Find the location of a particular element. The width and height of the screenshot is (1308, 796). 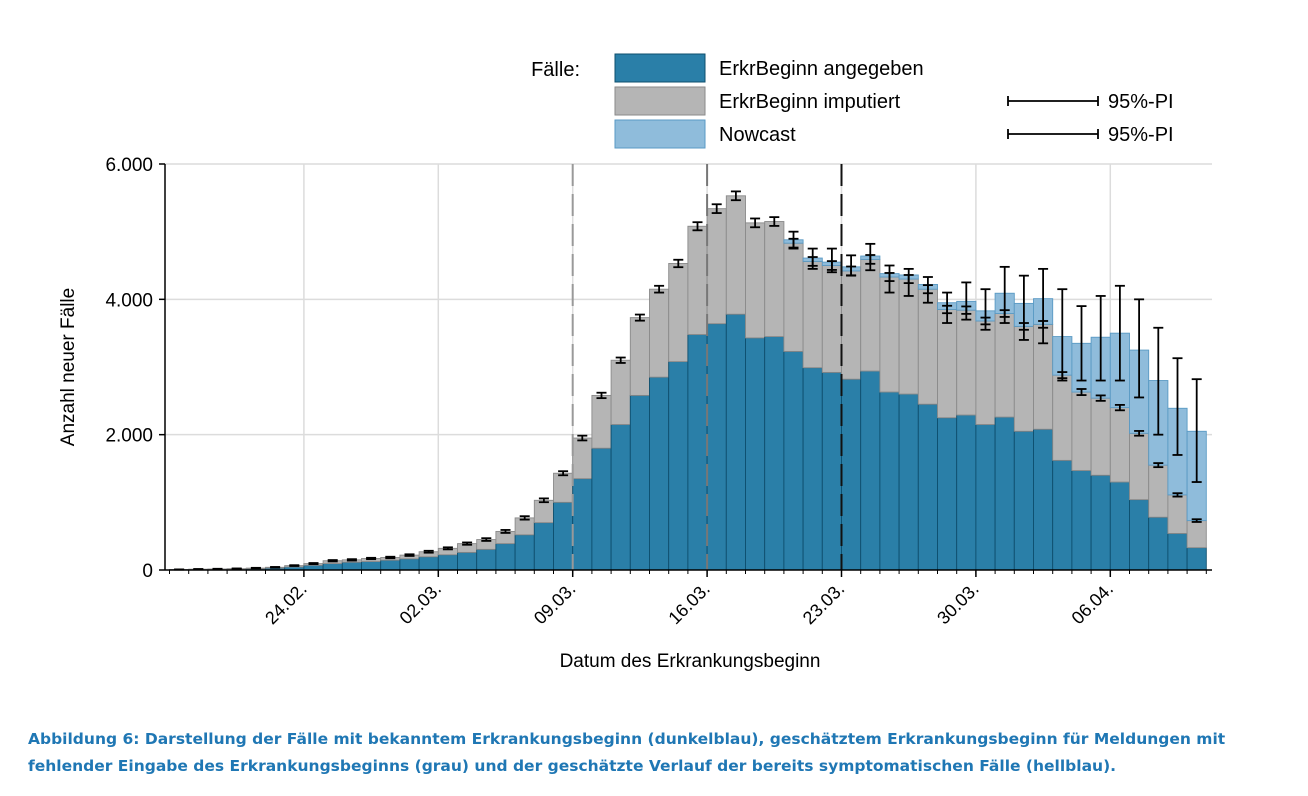

legend-title: Fälle: is located at coordinates (555, 70).